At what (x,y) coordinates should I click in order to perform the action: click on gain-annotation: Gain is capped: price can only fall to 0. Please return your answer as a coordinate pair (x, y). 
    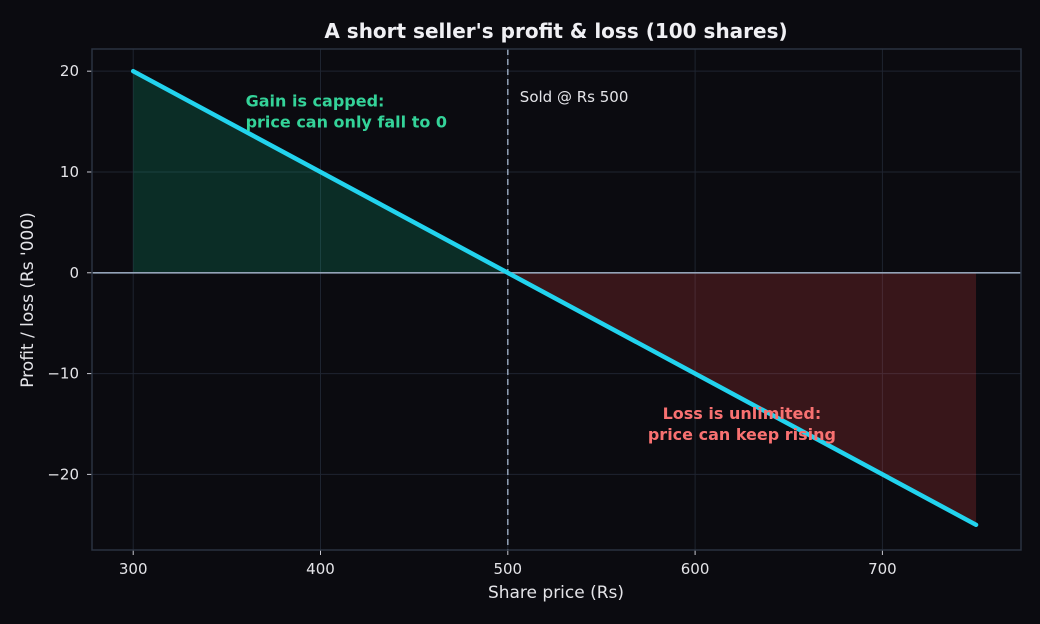
    Looking at the image, I should click on (346, 111).